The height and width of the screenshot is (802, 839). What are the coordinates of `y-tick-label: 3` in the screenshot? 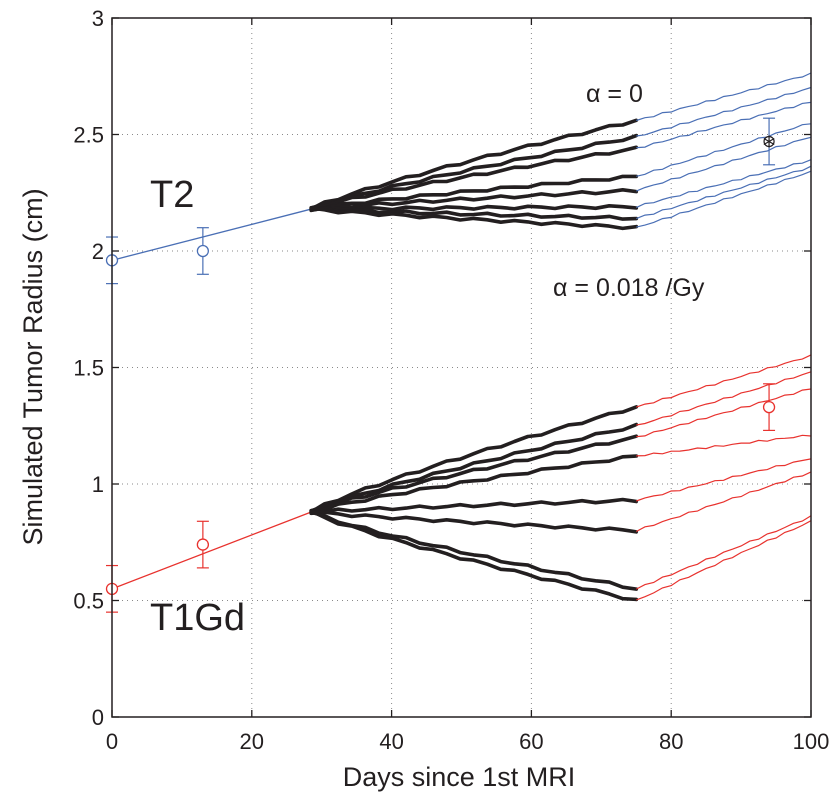 It's located at (98, 18).